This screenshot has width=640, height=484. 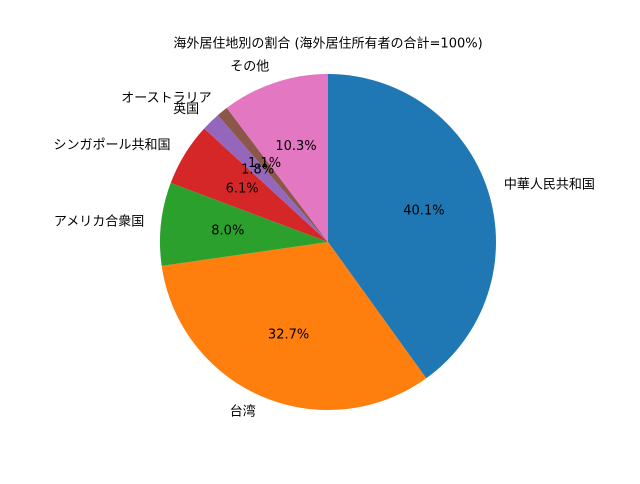 I want to click on slice-label: シンガポール共和国, so click(x=112, y=145).